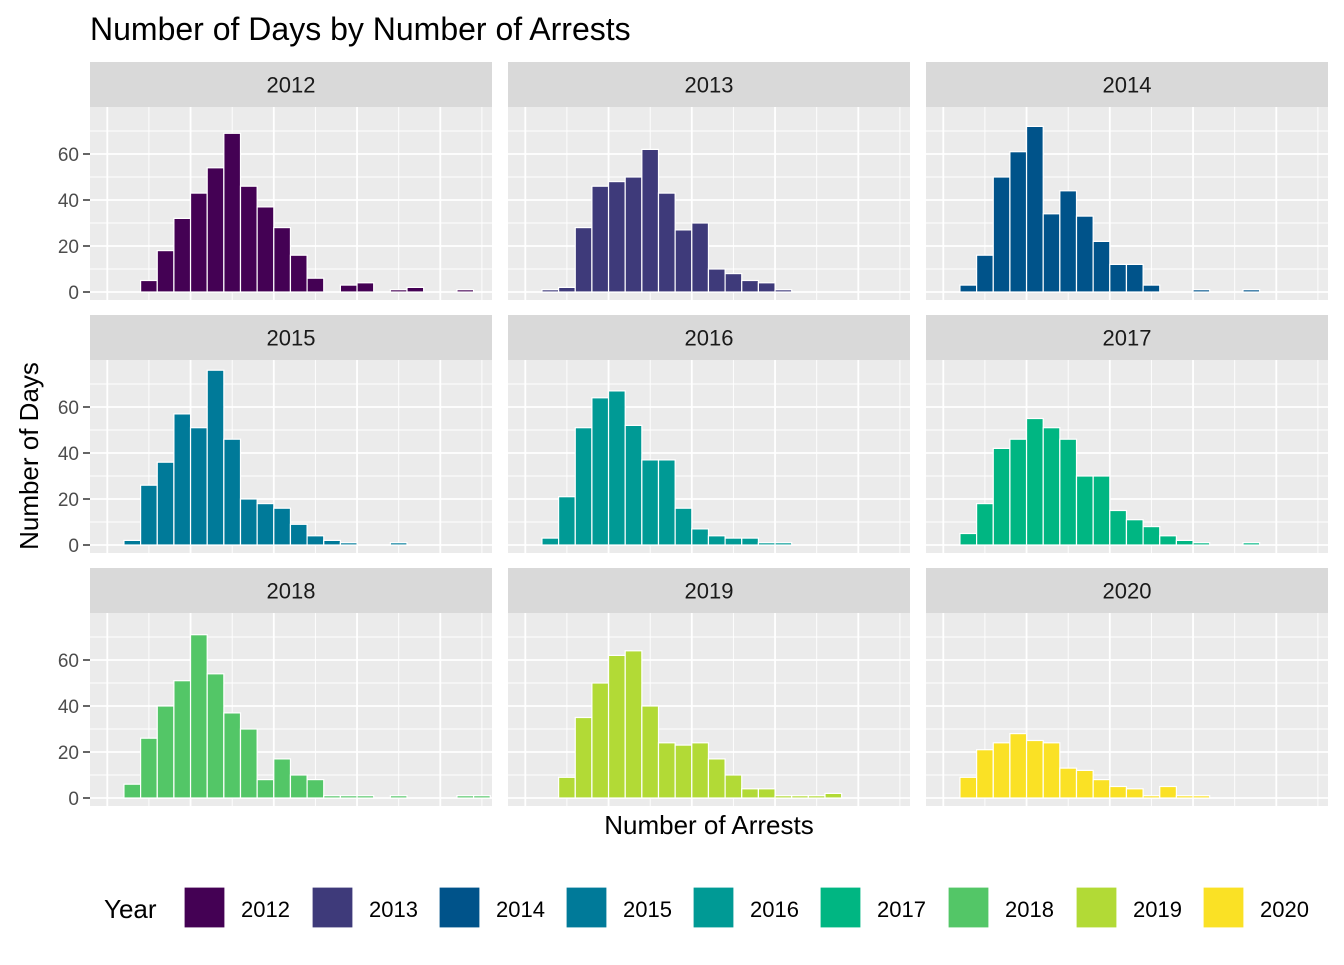  I want to click on legend-item-2014: 2014, so click(491, 907).